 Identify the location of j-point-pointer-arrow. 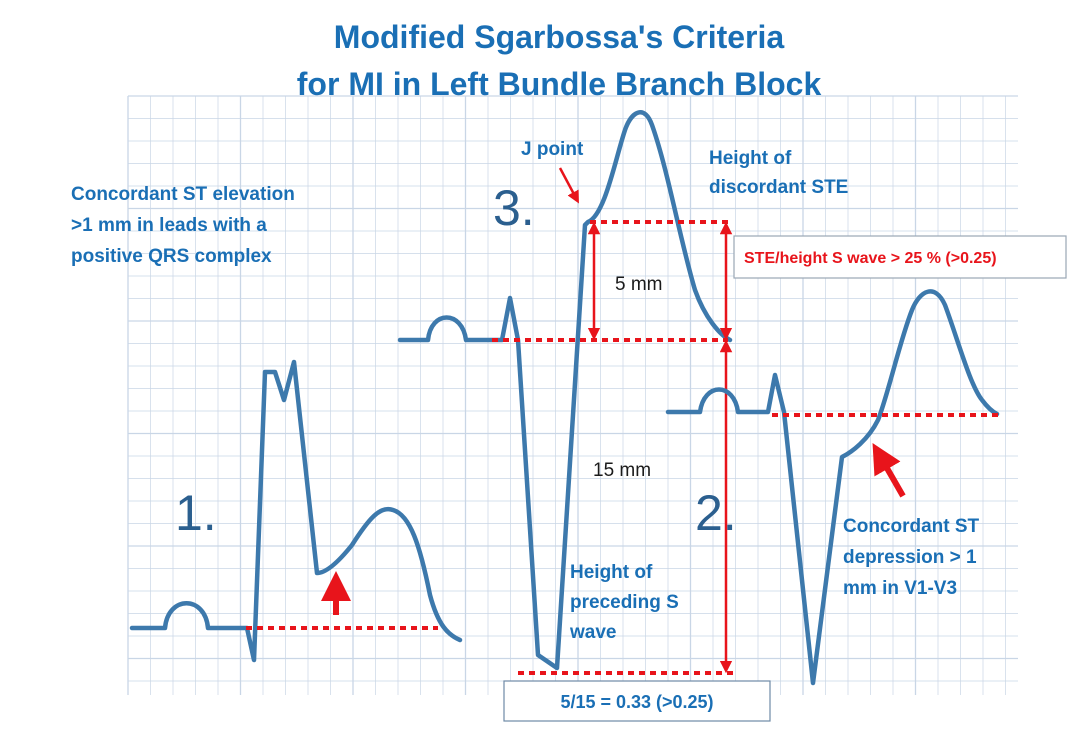
(568, 185).